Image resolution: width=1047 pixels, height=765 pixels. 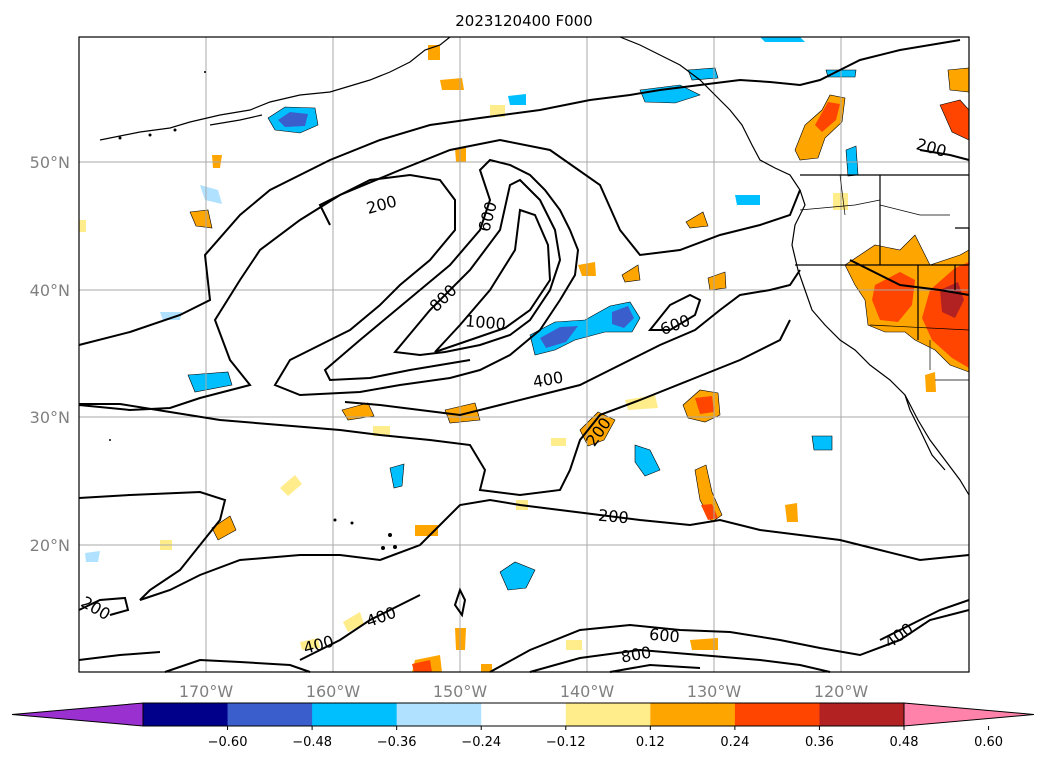 I want to click on colorbar-extend-high, so click(x=969, y=714).